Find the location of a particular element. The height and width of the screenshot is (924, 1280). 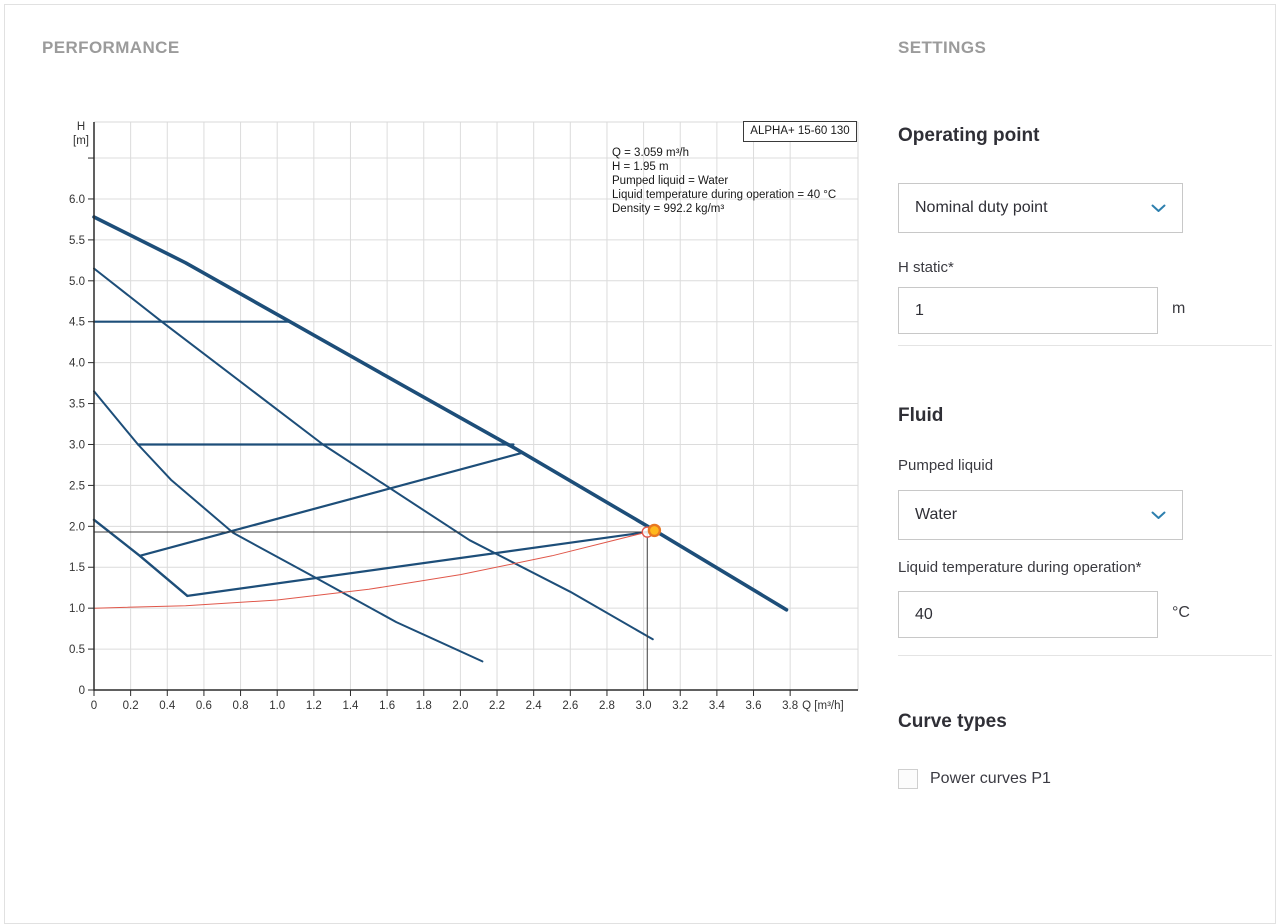

axis-tick-label: 3.4 is located at coordinates (717, 706).